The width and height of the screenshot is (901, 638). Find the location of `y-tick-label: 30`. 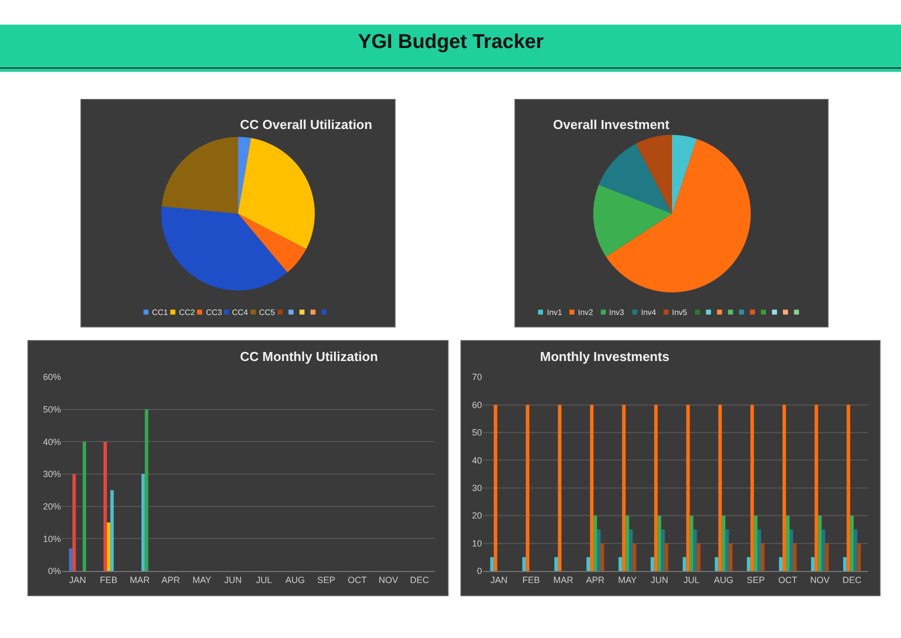

y-tick-label: 30 is located at coordinates (477, 488).